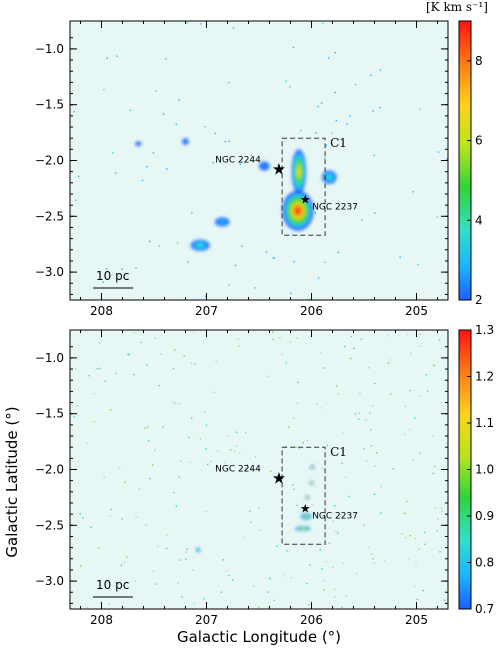 The width and height of the screenshot is (499, 655). I want to click on y-tick-label: −3.0, so click(49, 581).